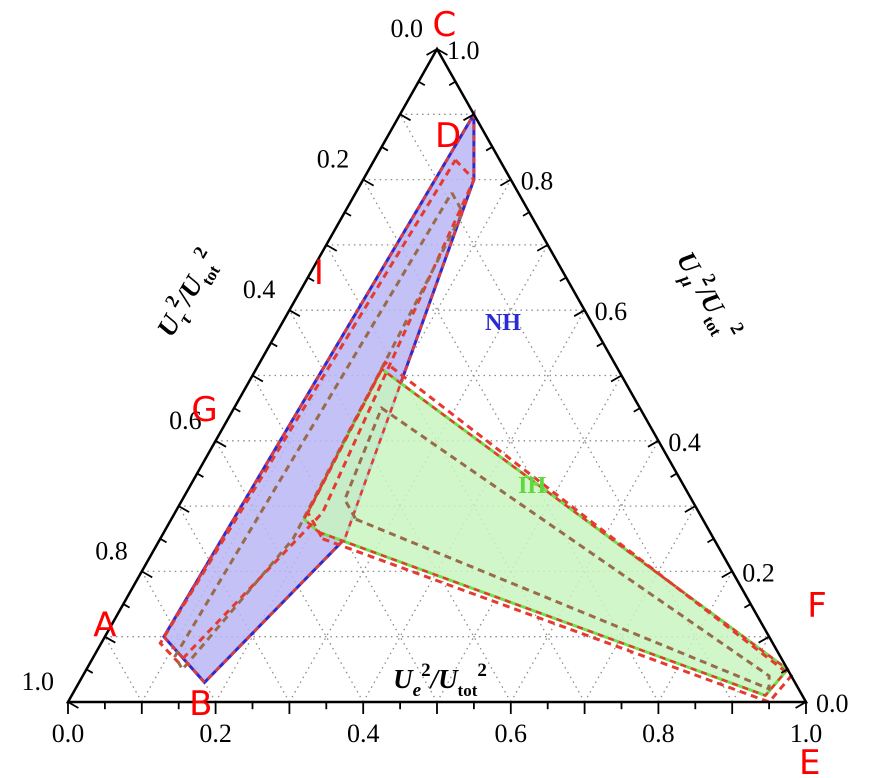  Describe the element at coordinates (319, 273) in the screenshot. I see `point-label-i: I` at that location.